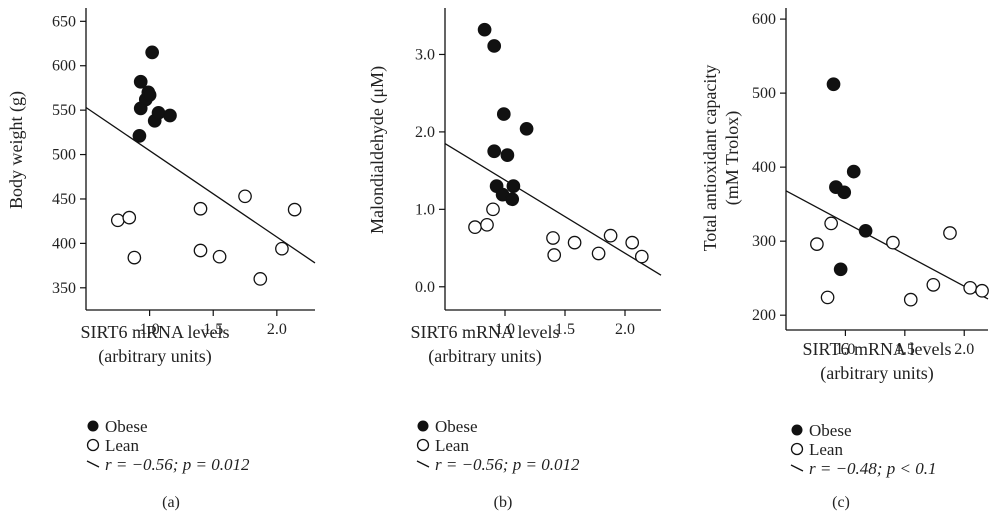 The image size is (1008, 520). What do you see at coordinates (872, 468) in the screenshot?
I see `legend-line-label: r = −0.48; p < 0.1` at bounding box center [872, 468].